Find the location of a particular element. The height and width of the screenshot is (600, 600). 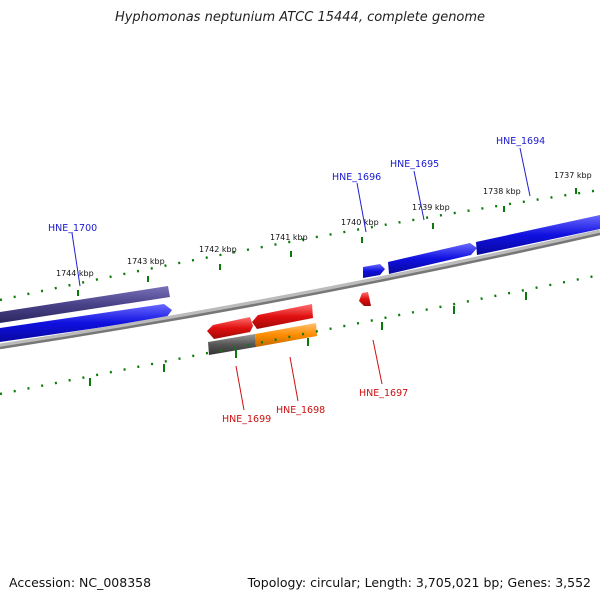

kbp-label: 1741 kbp is located at coordinates (289, 237).